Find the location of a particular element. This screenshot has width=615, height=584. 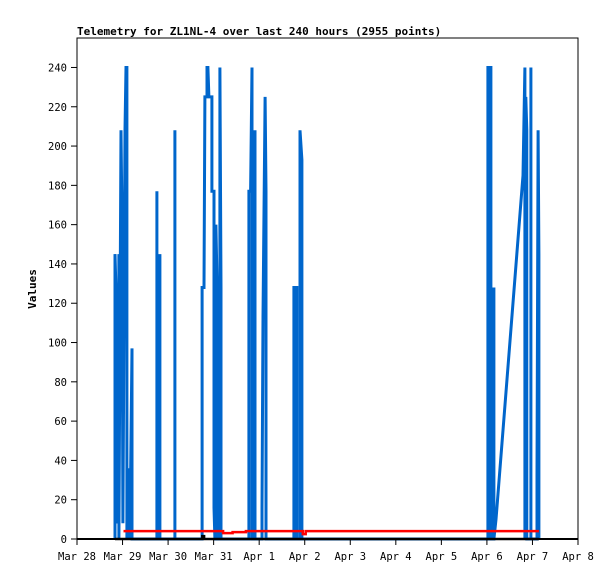

x-tick-label: Mar 31 is located at coordinates (214, 557).